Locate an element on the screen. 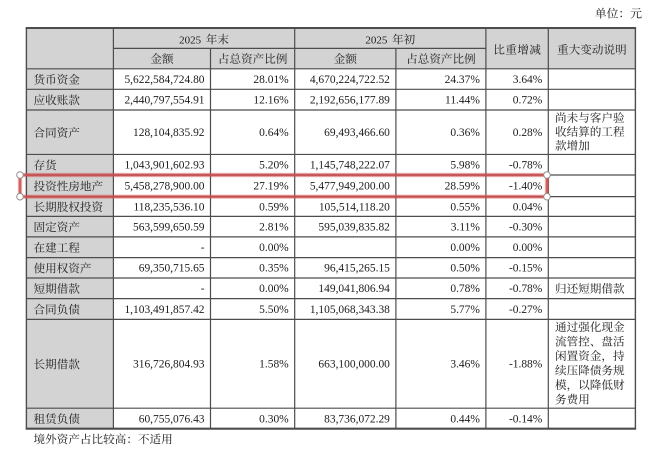 The width and height of the screenshot is (660, 459). svg-text: 1,103,491,857.42 is located at coordinates (164, 310).